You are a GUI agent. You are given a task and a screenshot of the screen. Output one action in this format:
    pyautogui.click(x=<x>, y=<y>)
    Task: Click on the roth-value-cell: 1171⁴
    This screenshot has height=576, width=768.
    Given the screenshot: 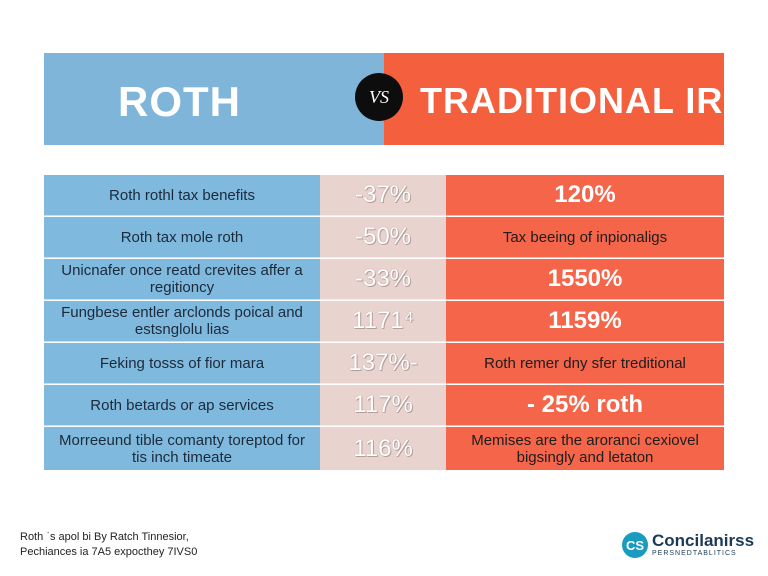 What is the action you would take?
    pyautogui.click(x=383, y=321)
    